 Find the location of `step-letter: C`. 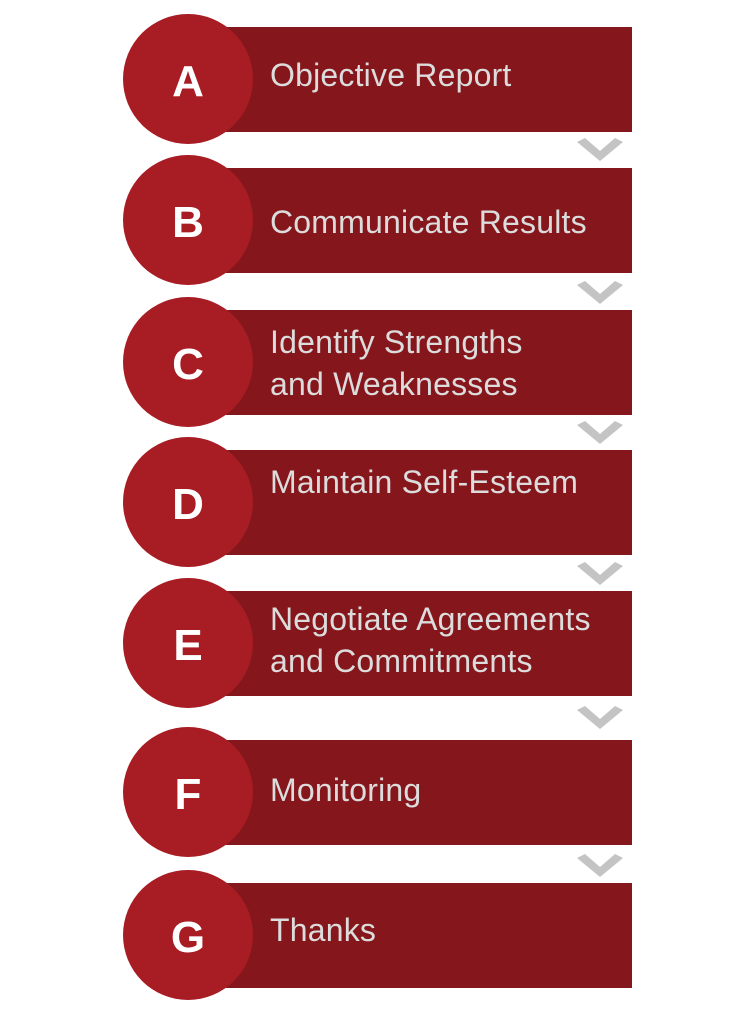

step-letter: C is located at coordinates (188, 364).